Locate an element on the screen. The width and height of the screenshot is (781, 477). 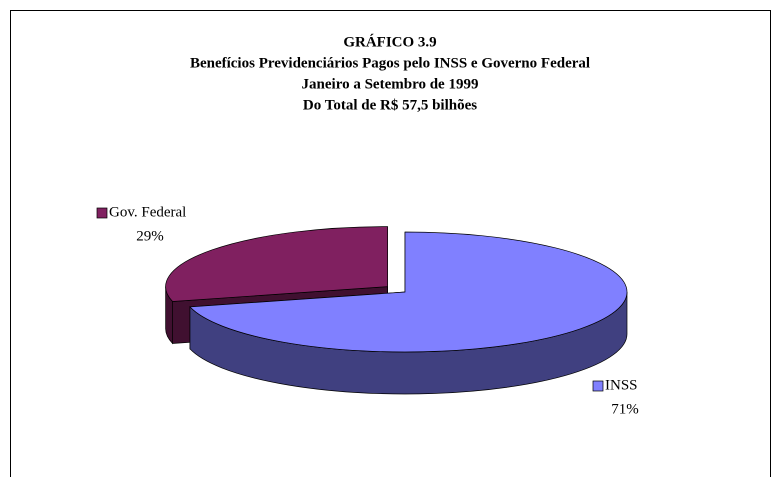
value-label: 71% is located at coordinates (625, 409).